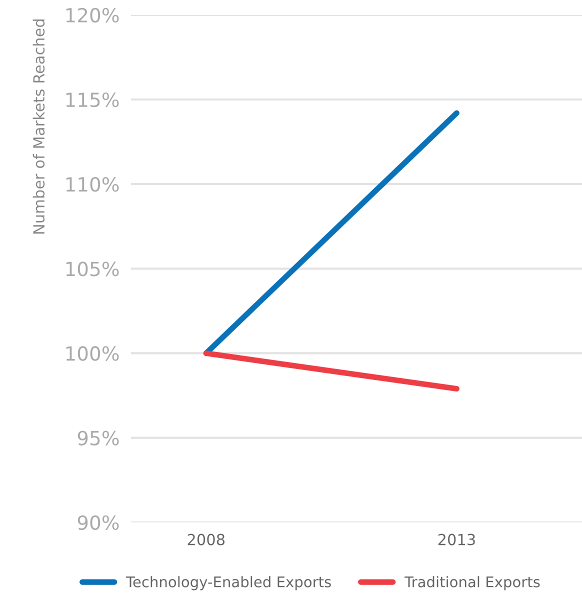 The image size is (582, 597). Describe the element at coordinates (228, 583) in the screenshot. I see `legend-label: Technology-Enabled Exports` at that location.